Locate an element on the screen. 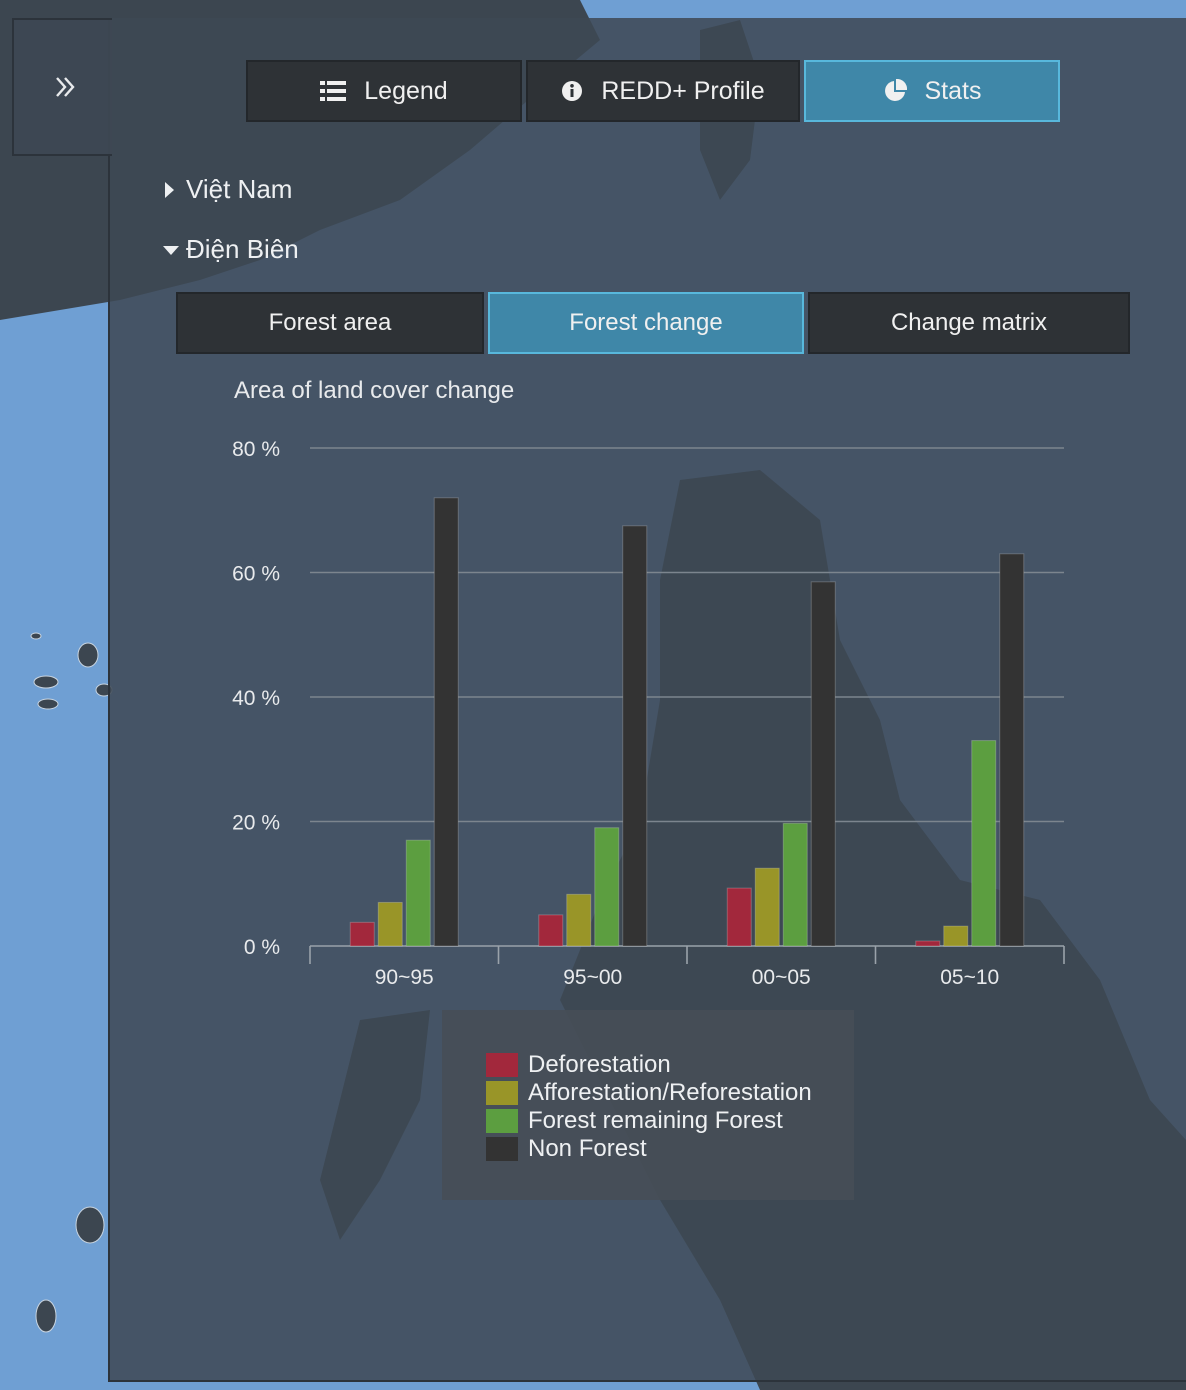 The width and height of the screenshot is (1186, 1390). legend-swatch-afforestation is located at coordinates (502, 1093).